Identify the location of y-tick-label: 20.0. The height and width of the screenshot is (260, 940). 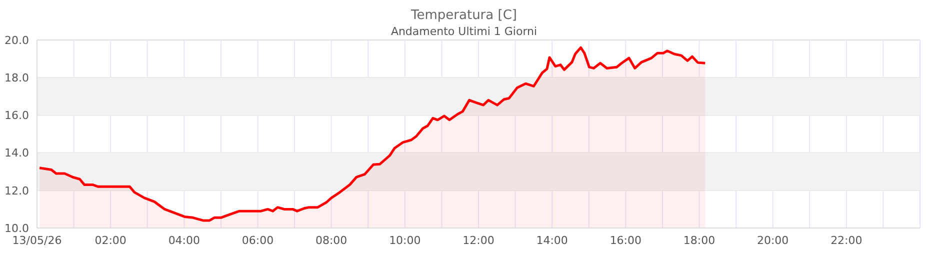
(16, 40).